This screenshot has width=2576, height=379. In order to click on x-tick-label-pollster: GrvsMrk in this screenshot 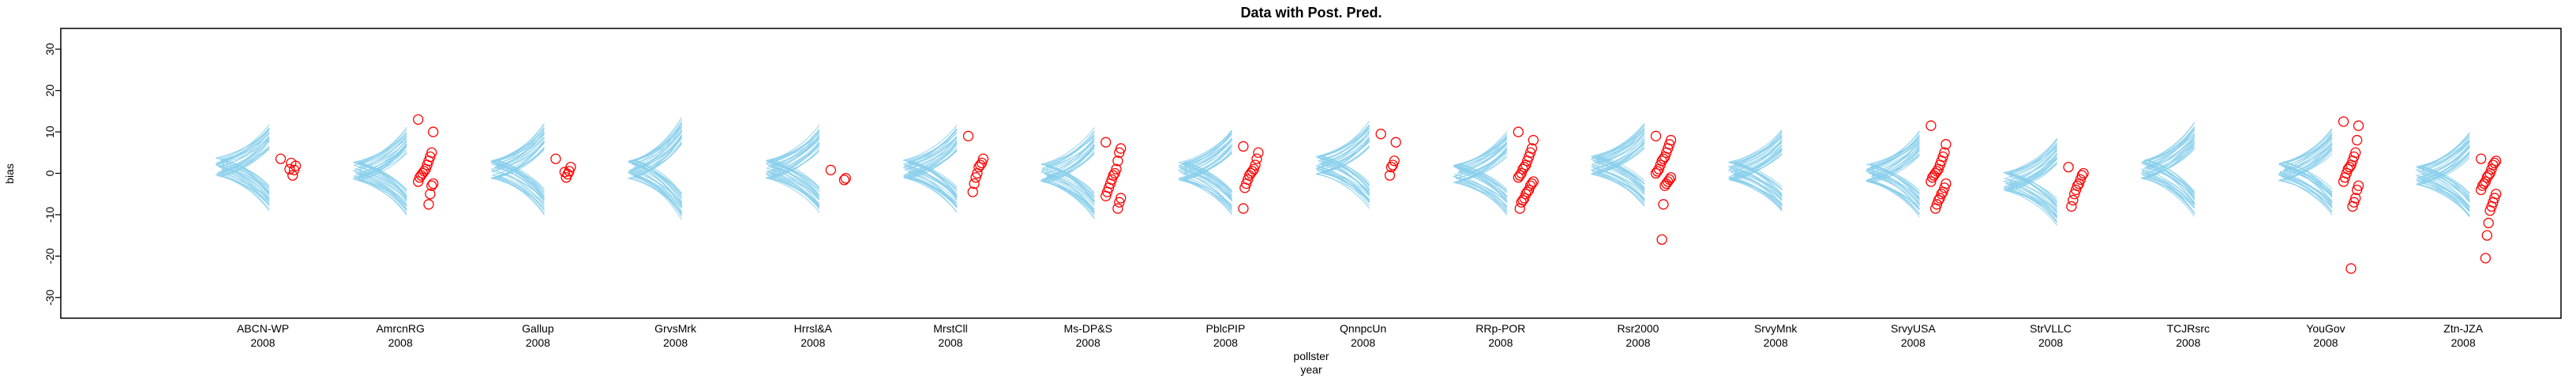, I will do `click(675, 328)`.